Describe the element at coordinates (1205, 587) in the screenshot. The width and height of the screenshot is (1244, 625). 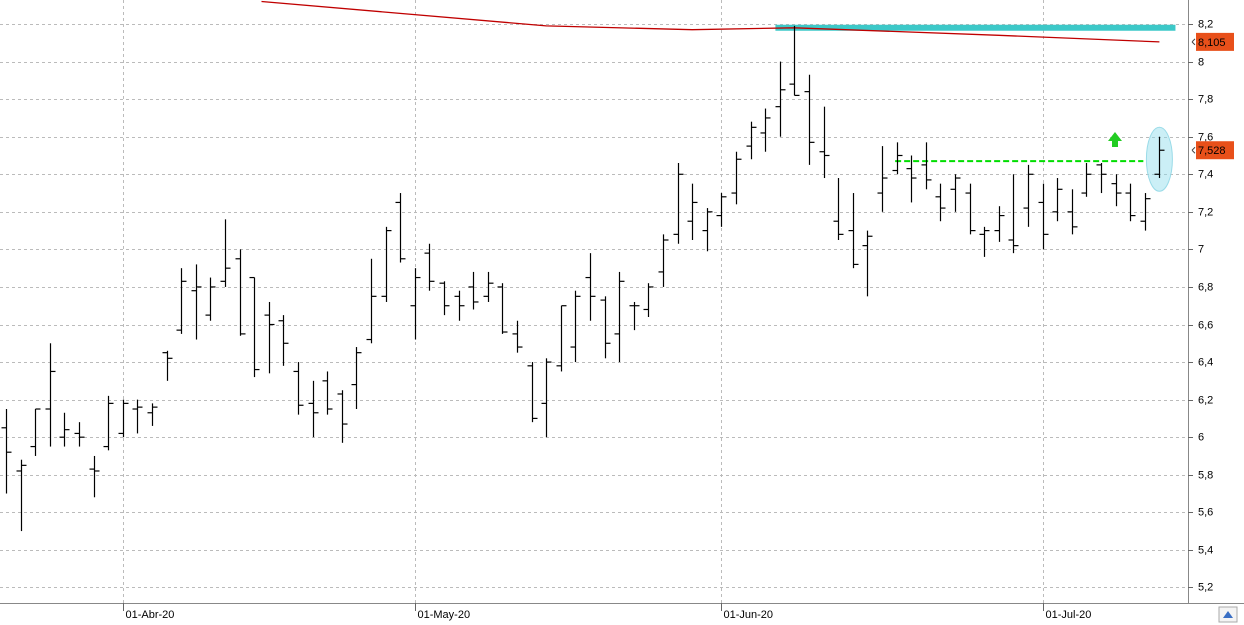
I see `y-tick-label: 5,2` at that location.